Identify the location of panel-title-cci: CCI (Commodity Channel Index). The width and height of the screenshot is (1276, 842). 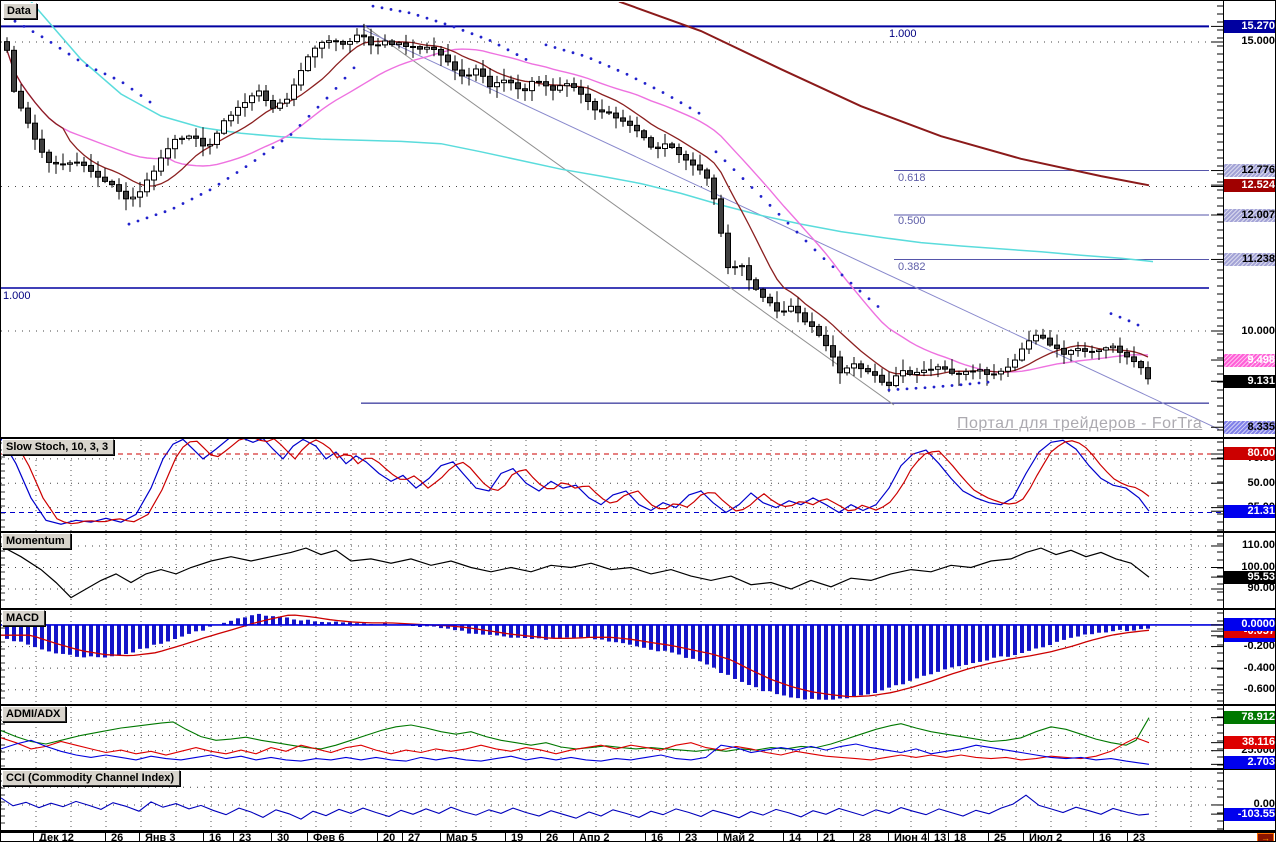
(91, 778).